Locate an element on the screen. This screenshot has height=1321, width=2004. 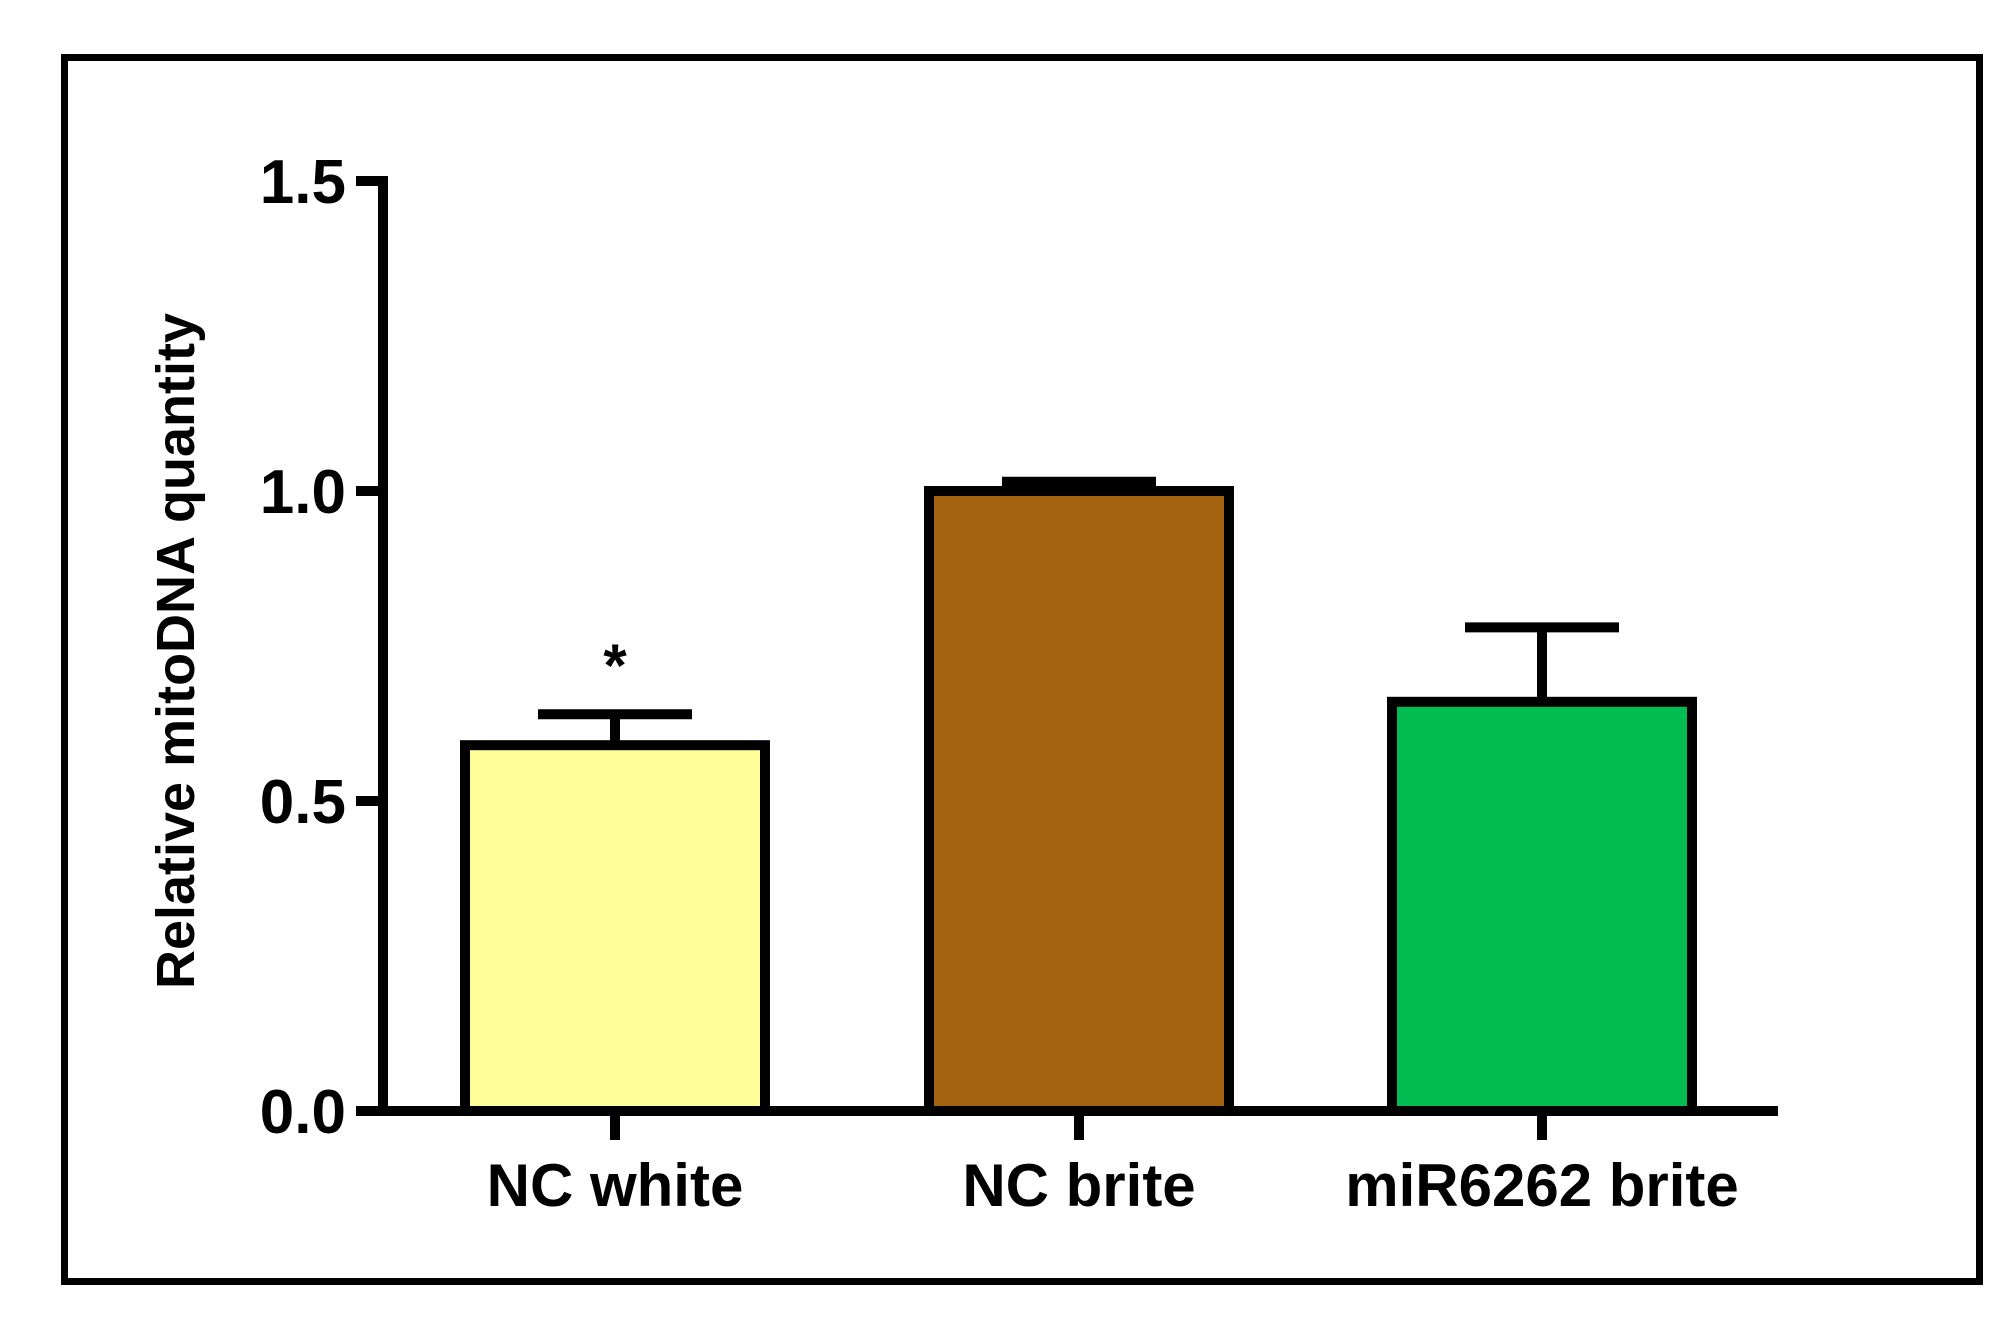
x-tick-label: NC white is located at coordinates (615, 1185).